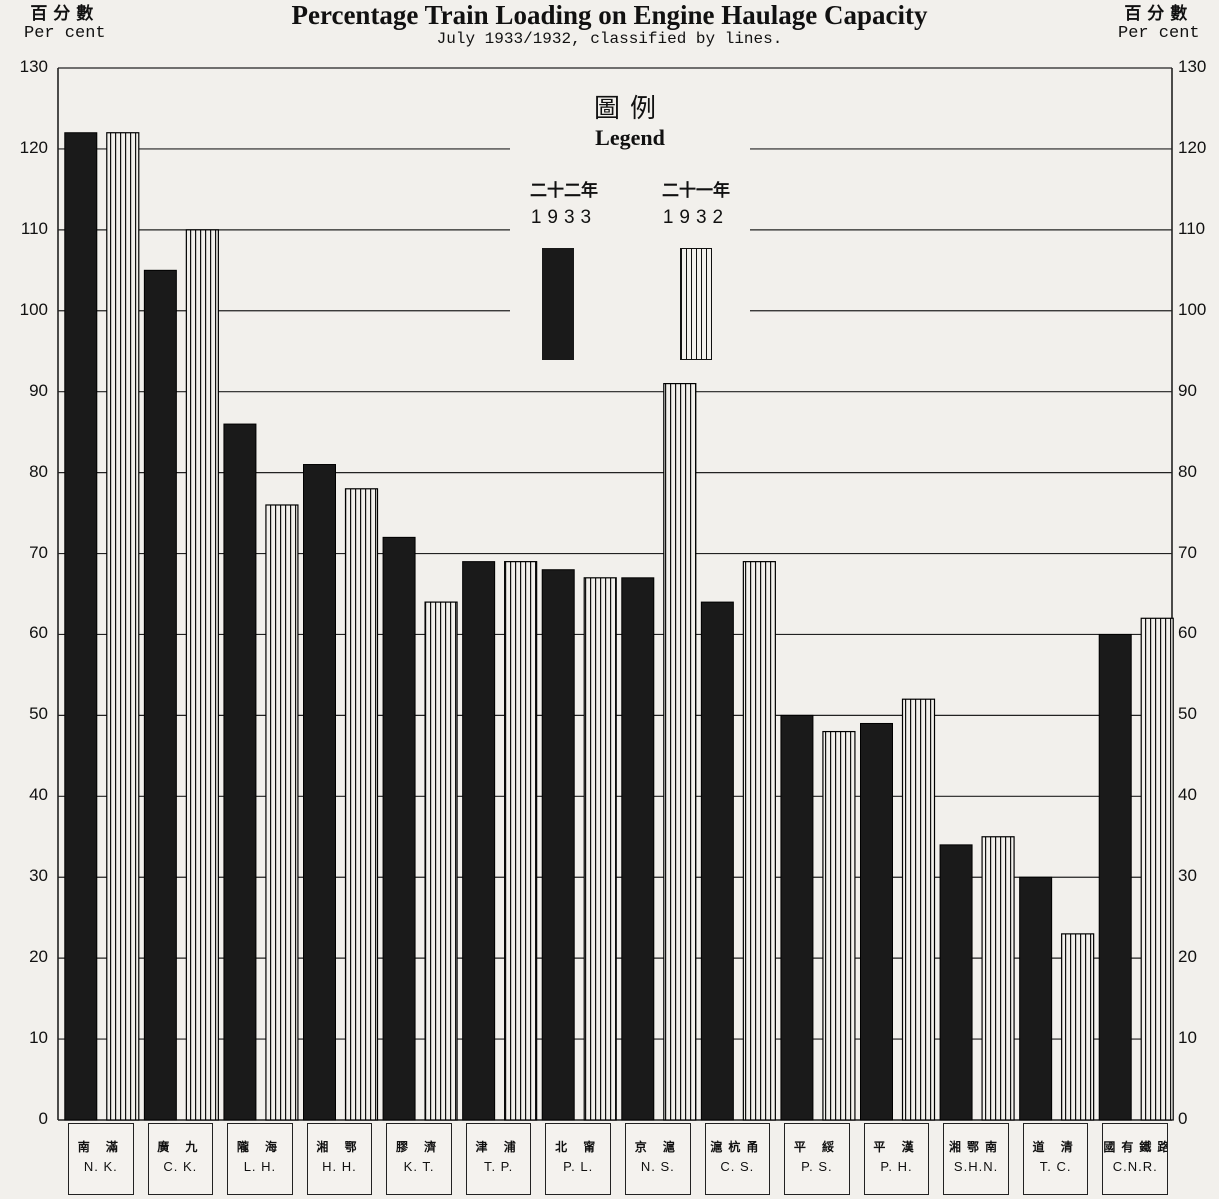 Image resolution: width=1219 pixels, height=1199 pixels. I want to click on x-category-zh: 津 浦, so click(498, 1147).